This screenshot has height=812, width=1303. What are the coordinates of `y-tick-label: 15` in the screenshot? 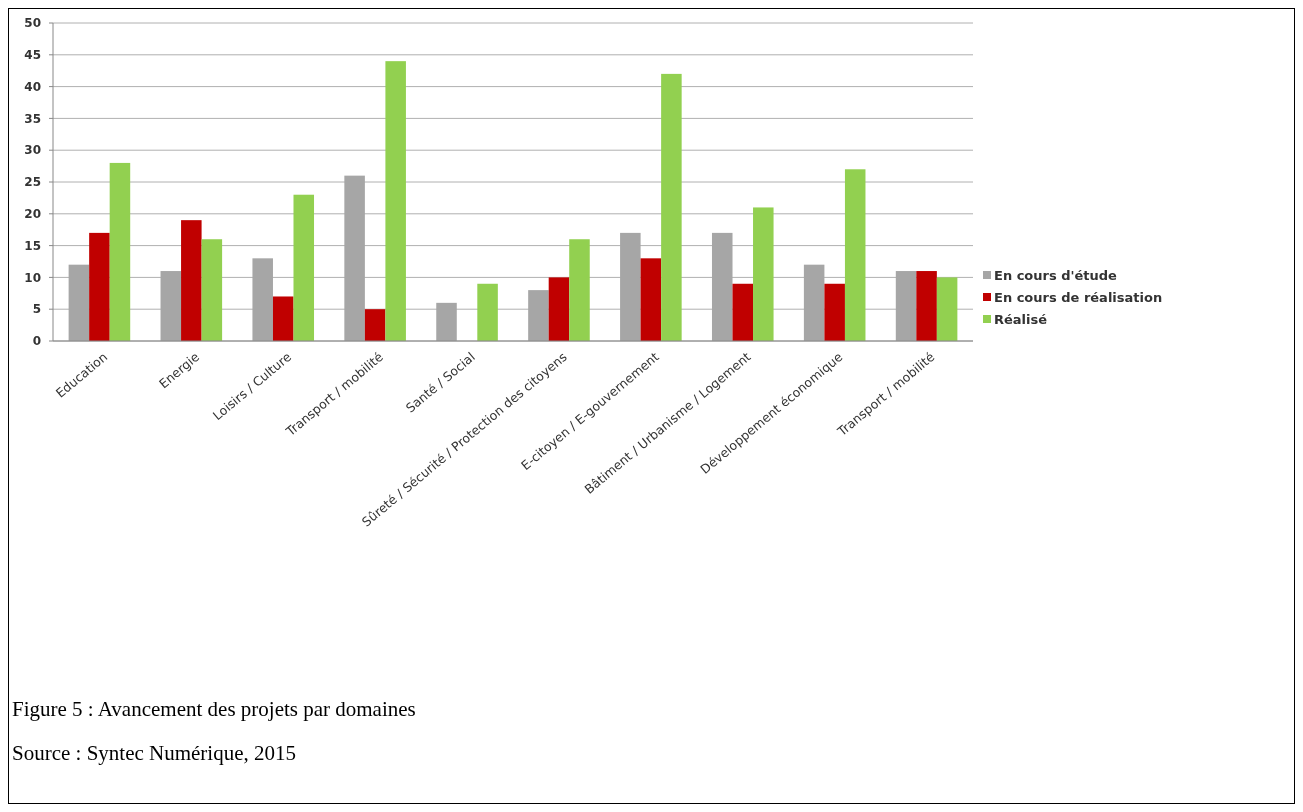 It's located at (32, 245).